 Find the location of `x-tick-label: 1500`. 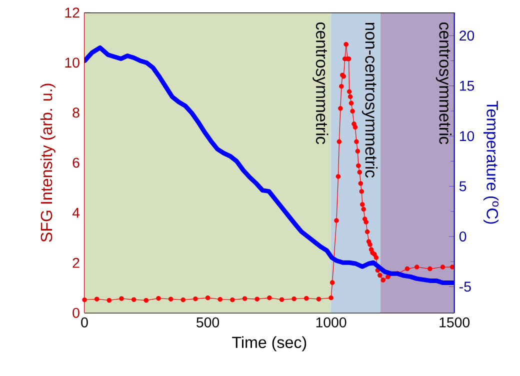

x-tick-label: 1500 is located at coordinates (455, 323).